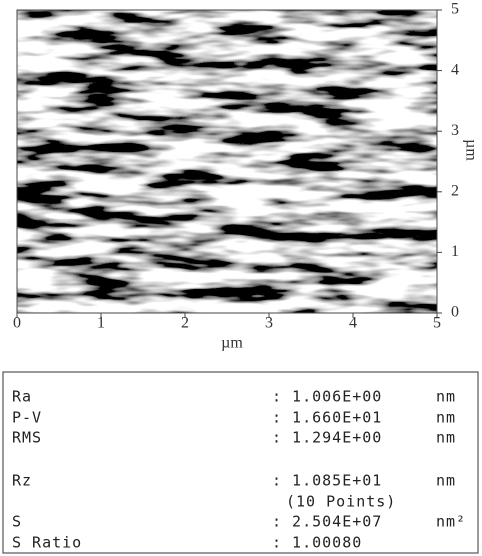 The height and width of the screenshot is (556, 482). Describe the element at coordinates (17, 522) in the screenshot. I see `row-label: S` at that location.